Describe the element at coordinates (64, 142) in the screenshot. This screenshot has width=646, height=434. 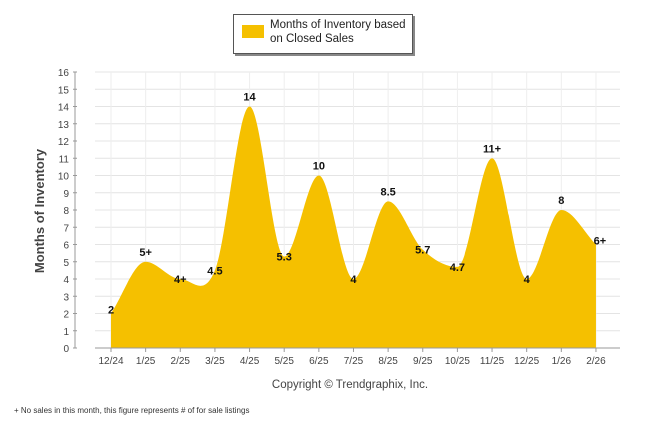
I see `y-tick-label: 12` at that location.